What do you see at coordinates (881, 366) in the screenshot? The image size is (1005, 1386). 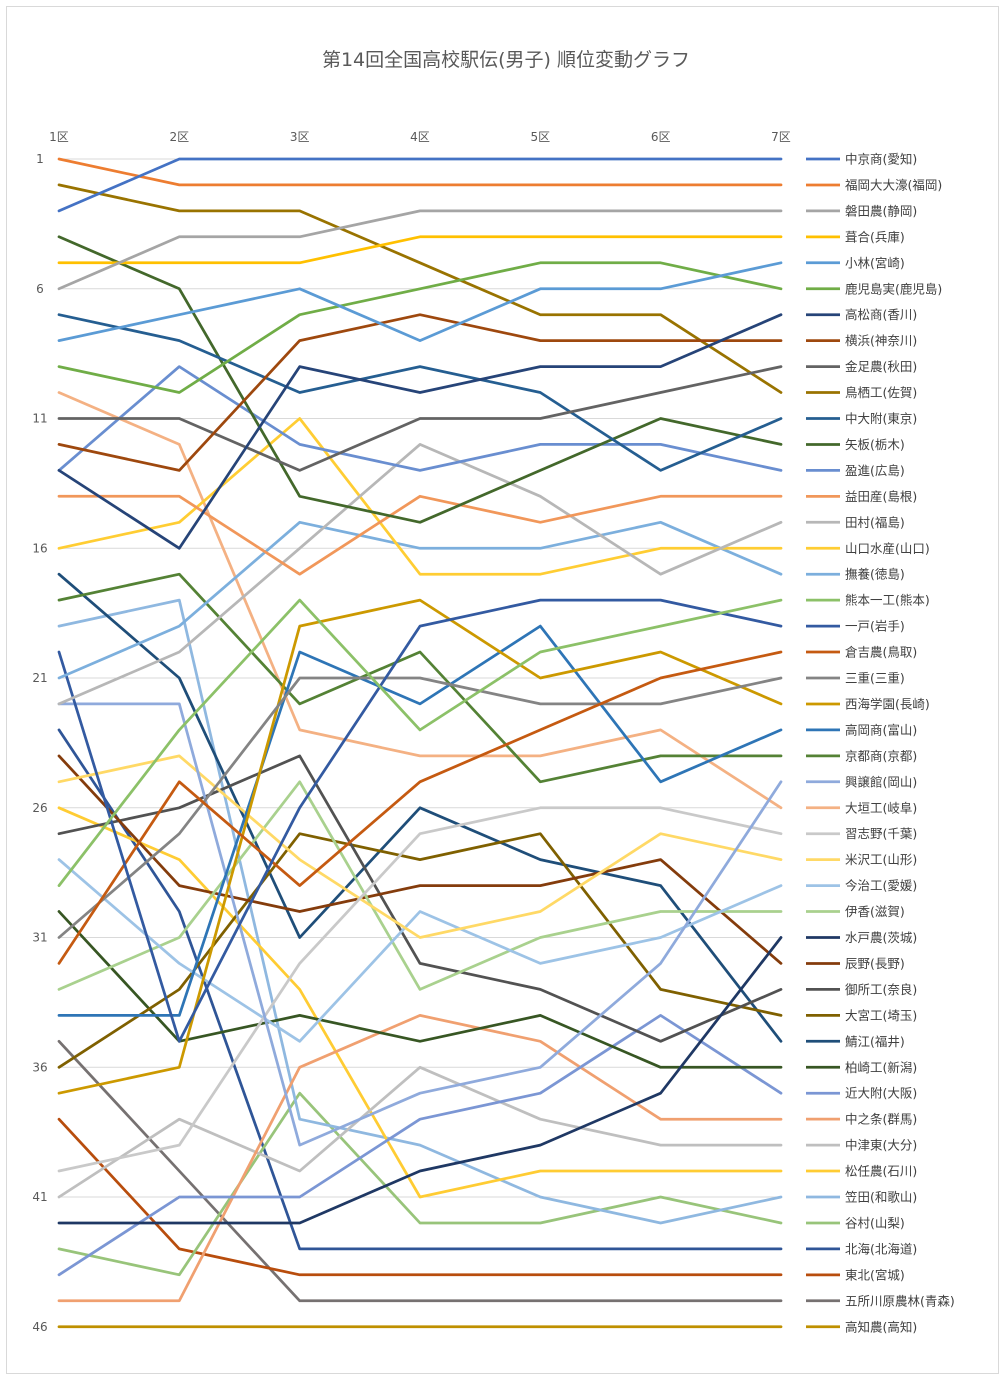 I see `legend-label: 金足農(秋田)` at bounding box center [881, 366].